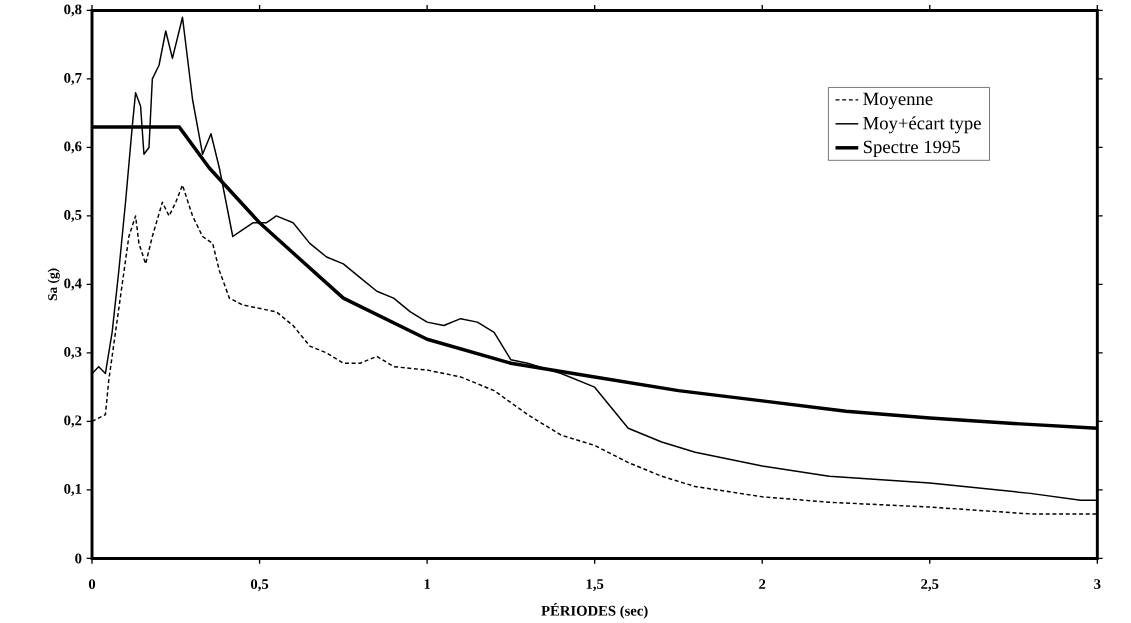 Image resolution: width=1131 pixels, height=623 pixels. I want to click on legend-label: Moyenne, so click(898, 100).